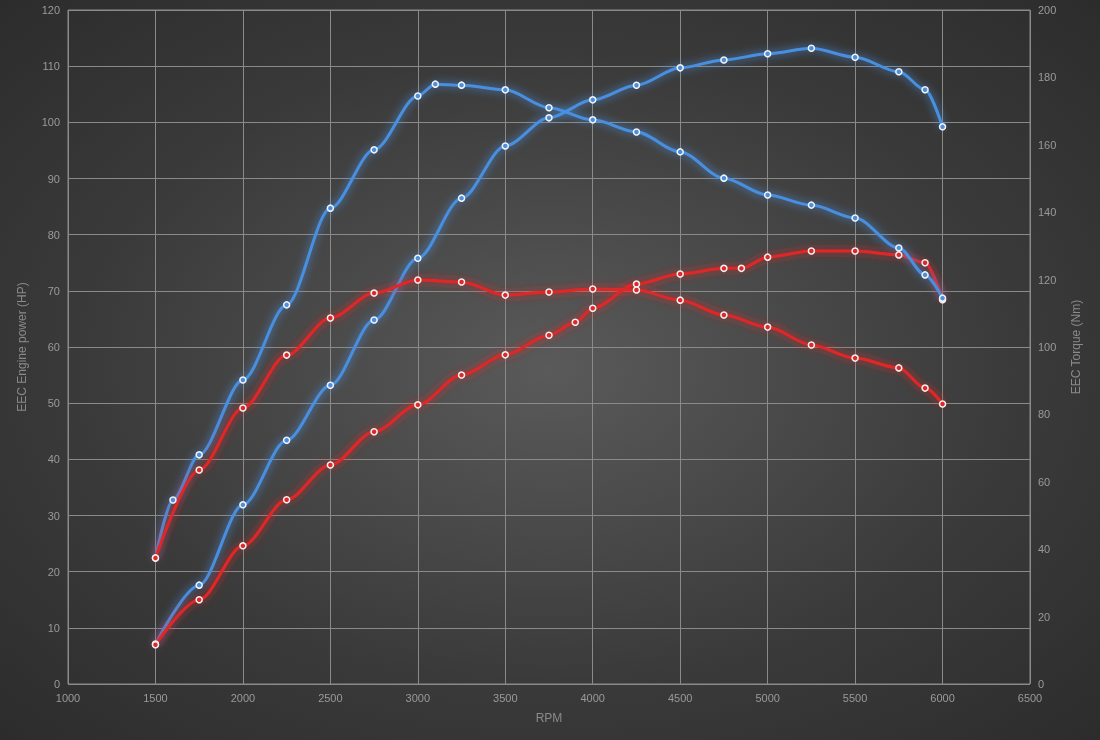 The width and height of the screenshot is (1100, 740). I want to click on y-tick-label: 30, so click(53, 515).